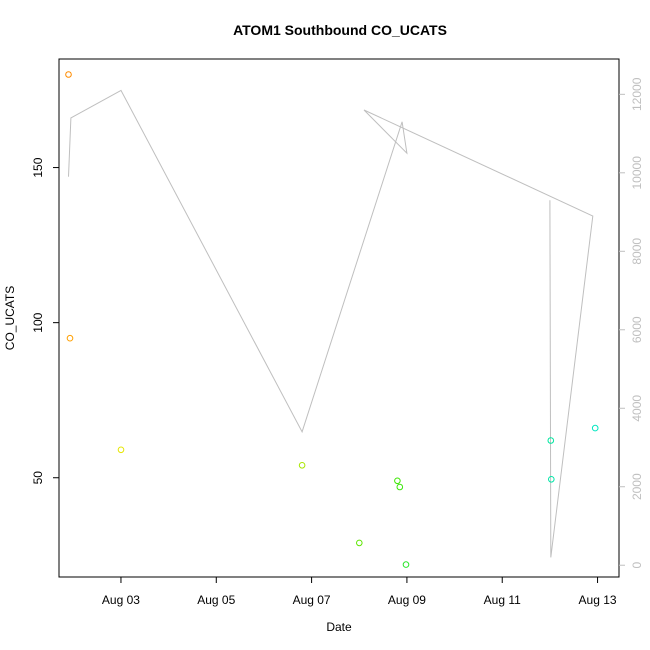 The height and width of the screenshot is (650, 650). Describe the element at coordinates (637, 486) in the screenshot. I see `y2-tick-label: 2000` at that location.